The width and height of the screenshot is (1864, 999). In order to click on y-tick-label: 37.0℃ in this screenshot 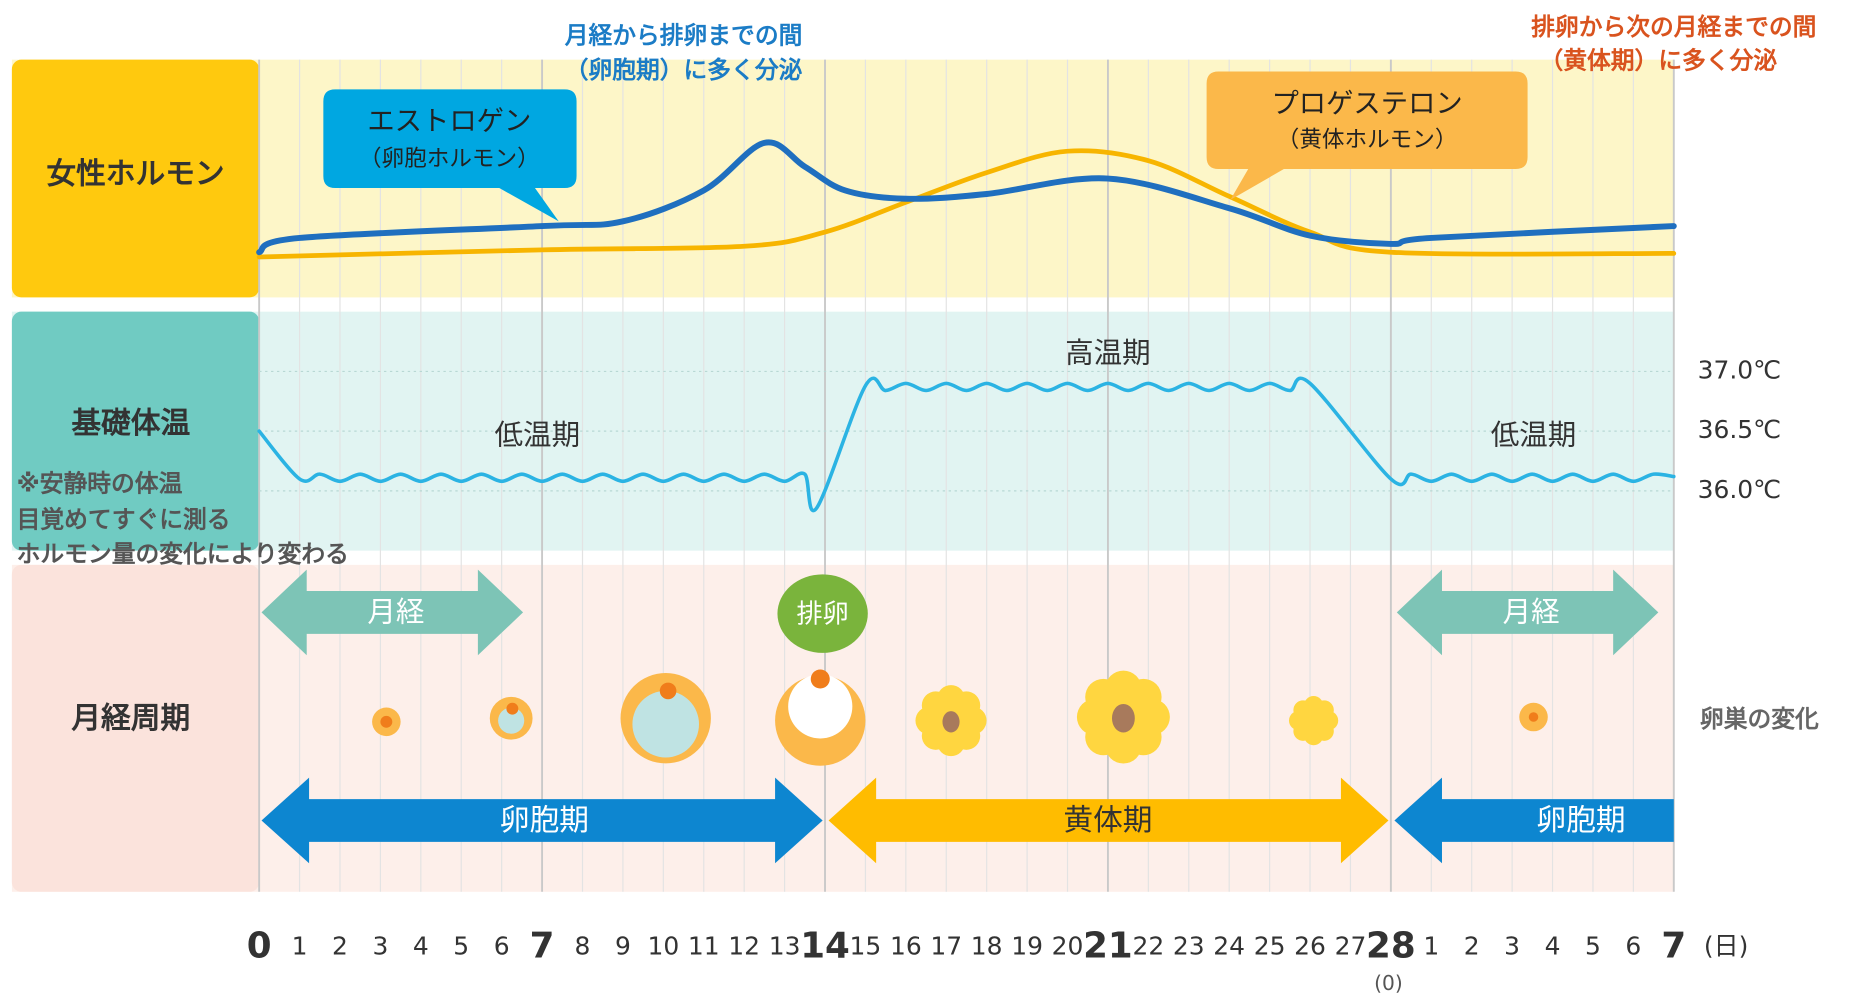, I will do `click(1740, 369)`.